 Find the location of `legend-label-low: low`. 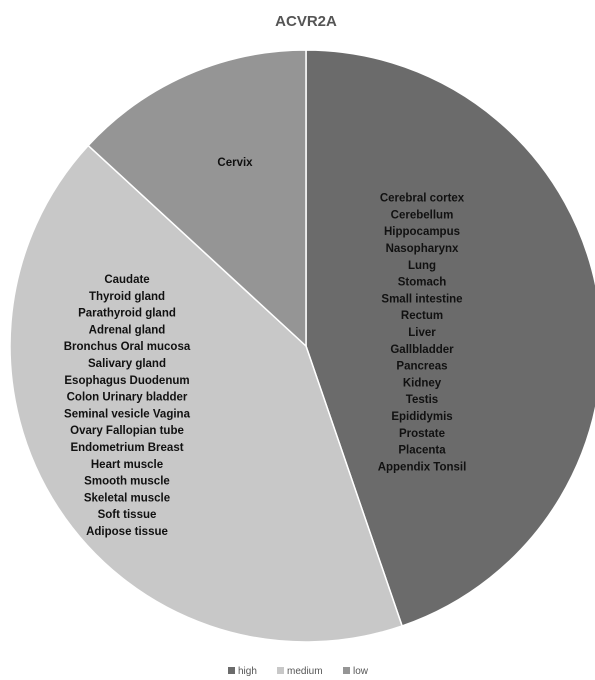

legend-label-low: low is located at coordinates (361, 671).